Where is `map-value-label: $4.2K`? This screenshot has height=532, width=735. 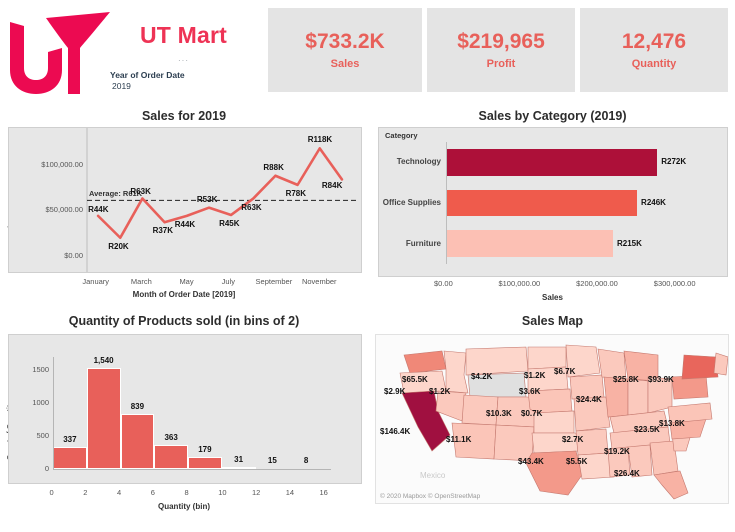
map-value-label: $4.2K is located at coordinates (482, 376).